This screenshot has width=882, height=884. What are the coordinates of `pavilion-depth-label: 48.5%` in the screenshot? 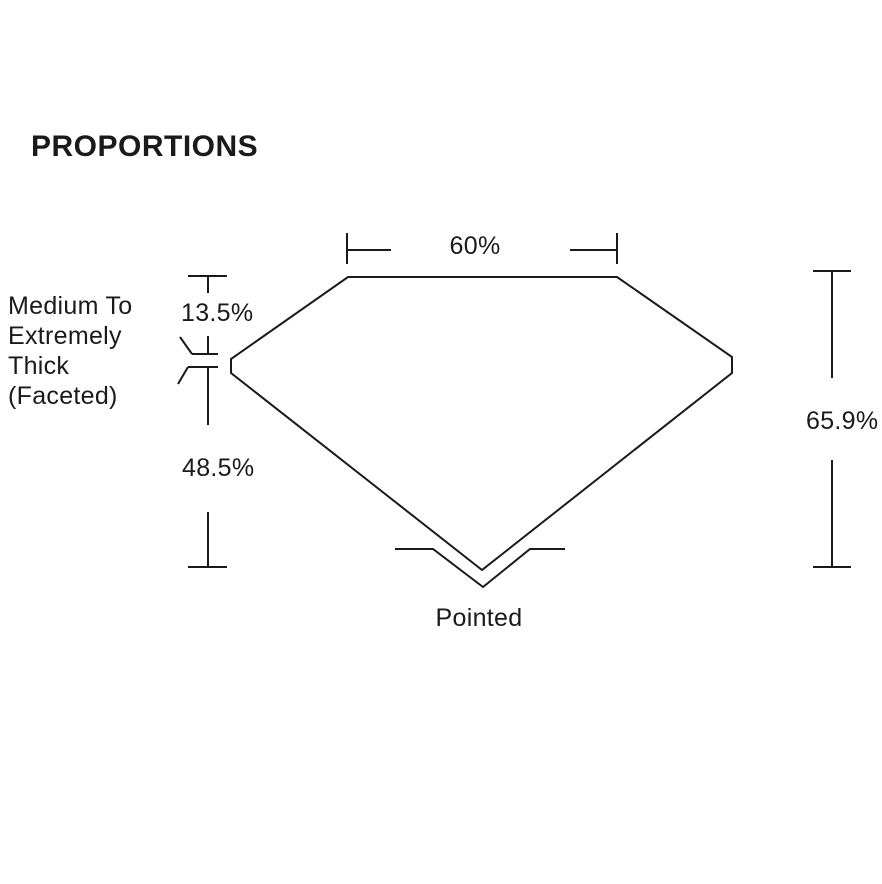 It's located at (218, 468).